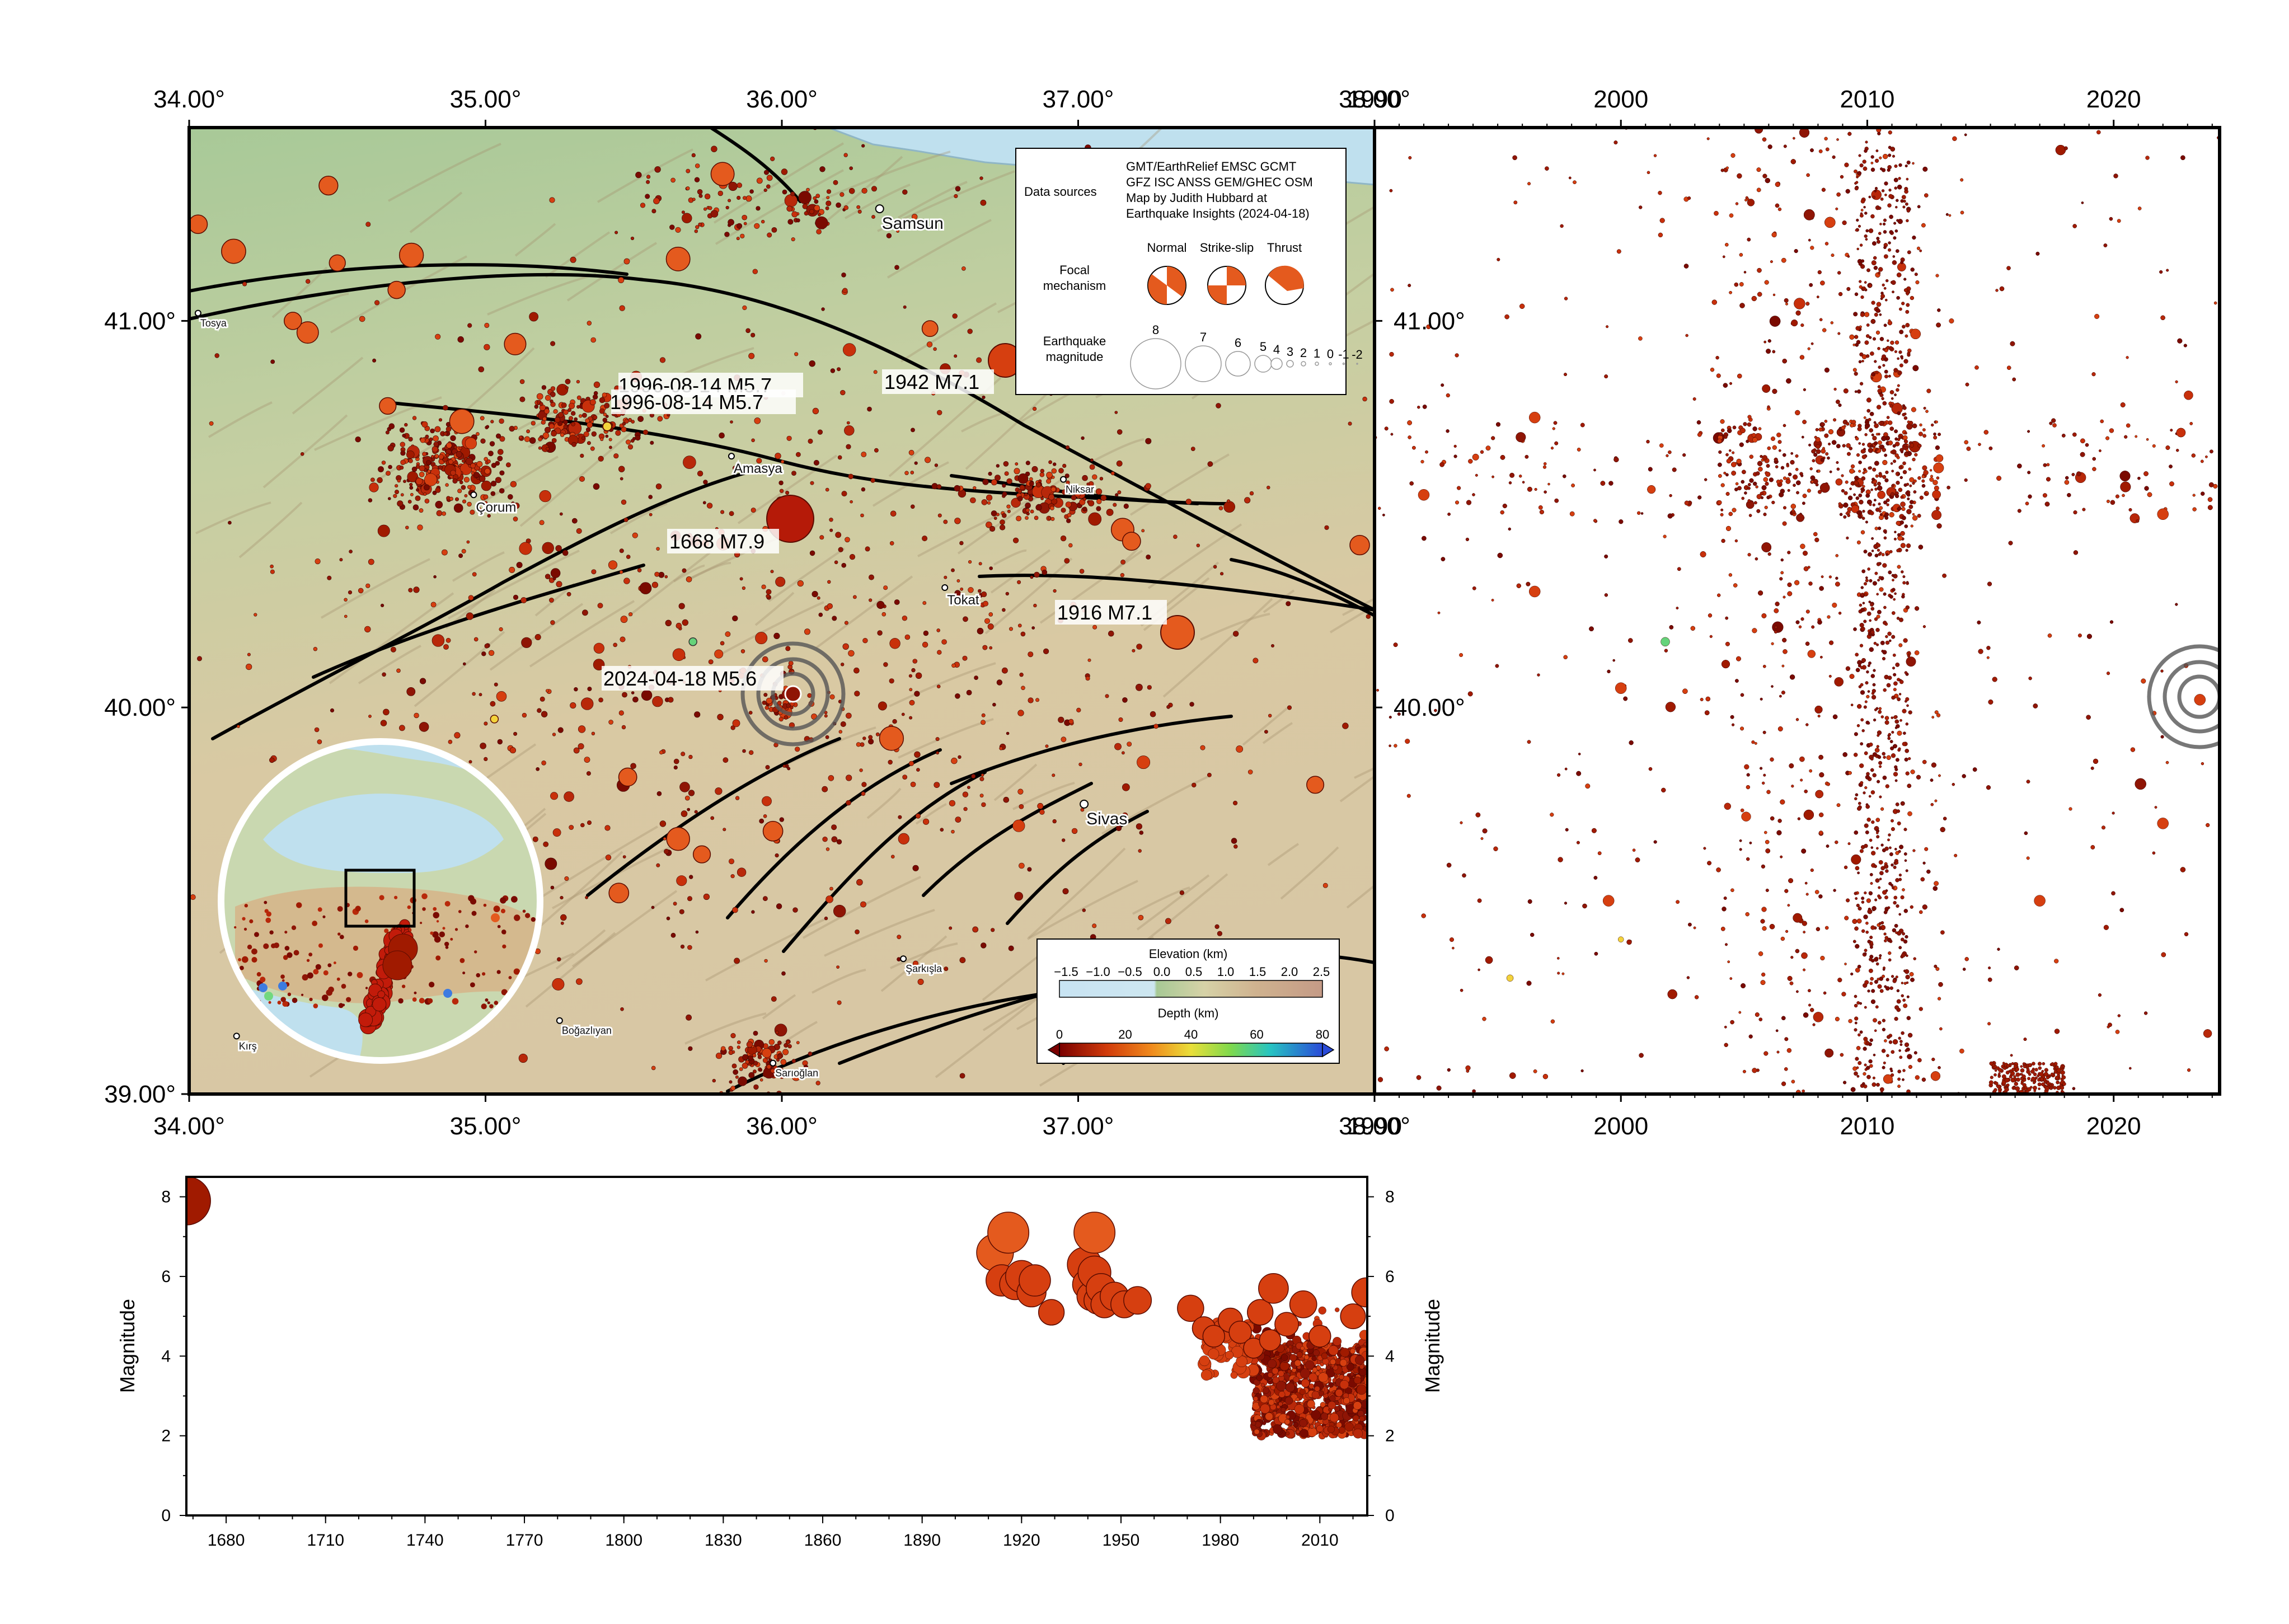 Image resolution: width=2289 pixels, height=1624 pixels. I want to click on city-label: Şarkışla, so click(924, 968).